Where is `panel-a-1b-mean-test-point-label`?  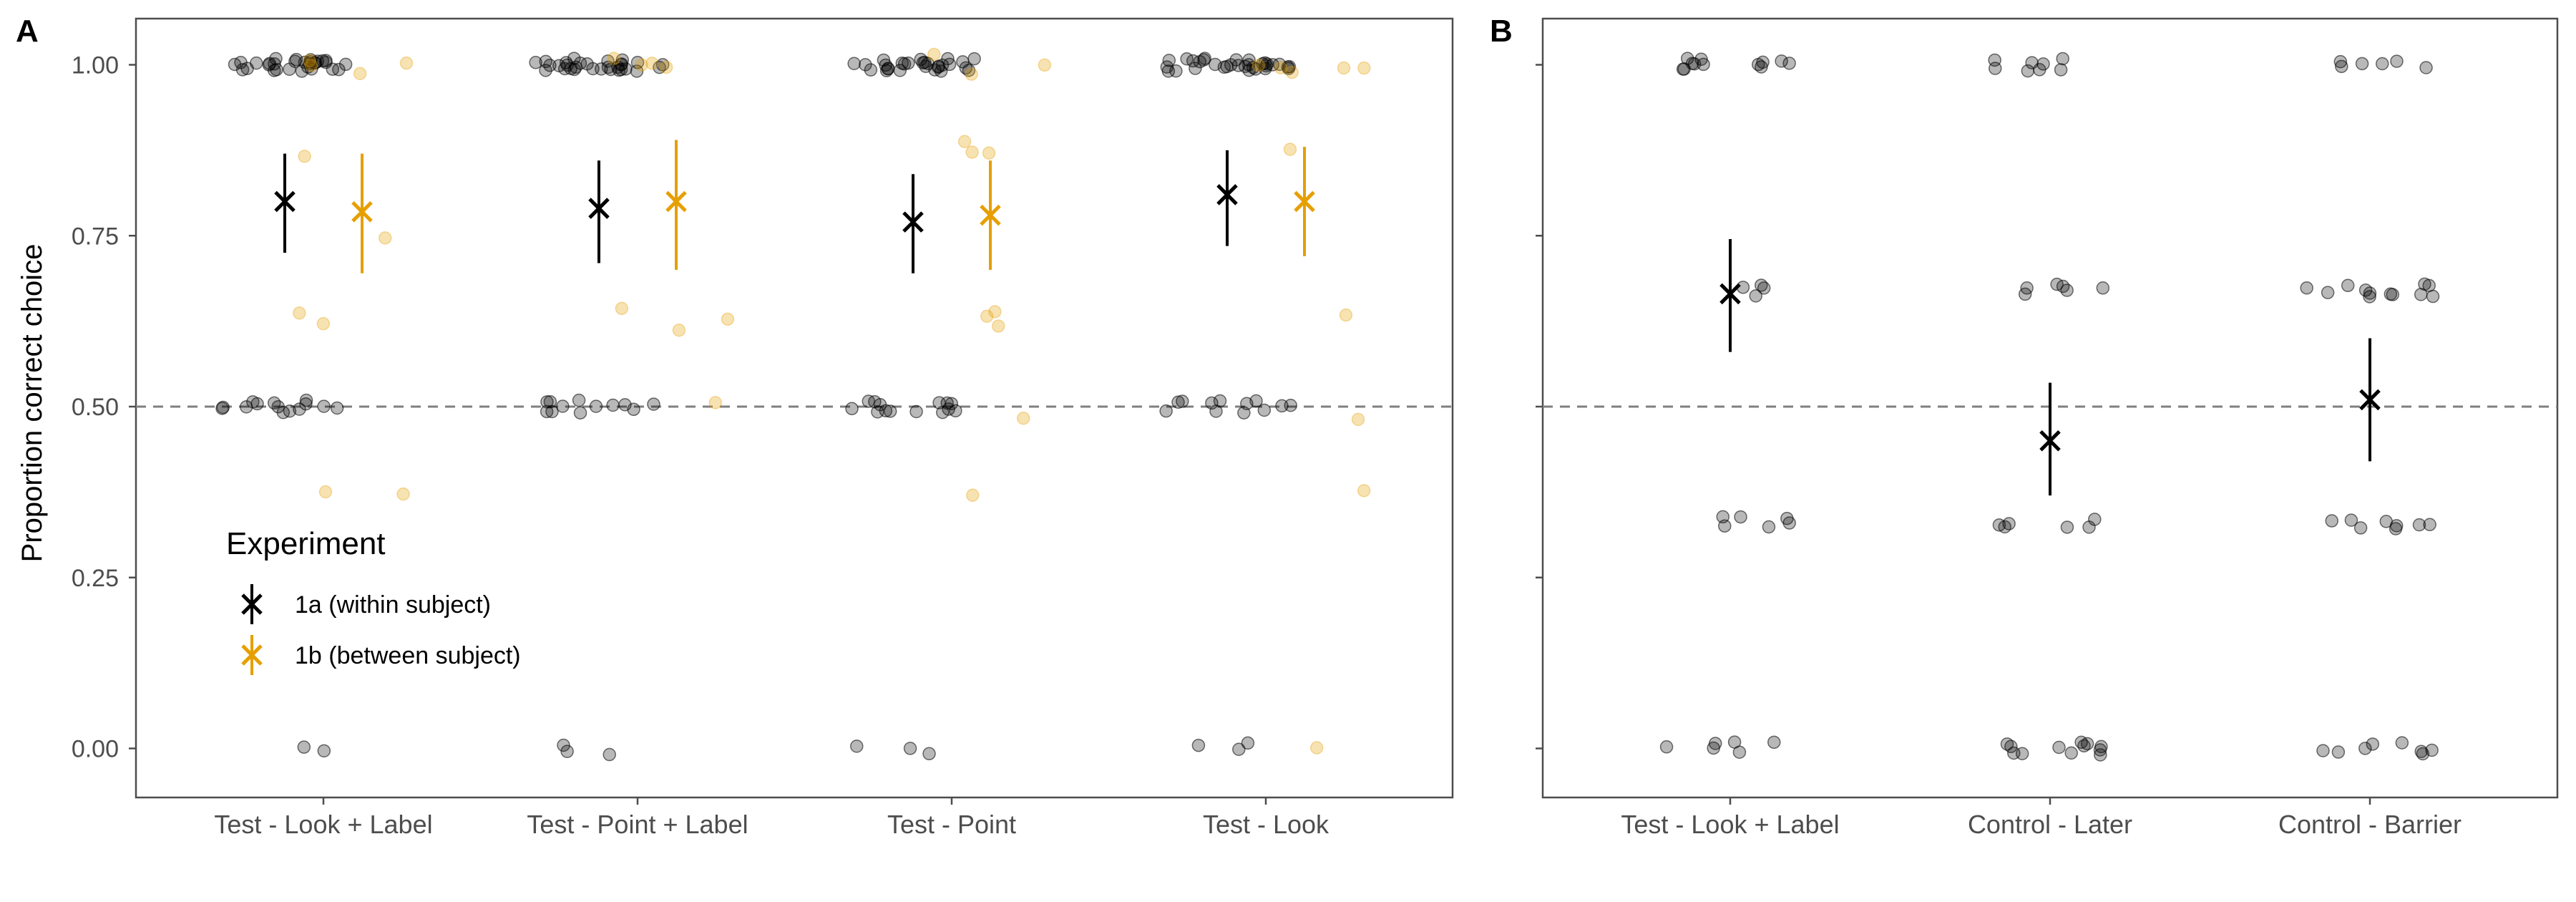 panel-a-1b-mean-test-point-label is located at coordinates (676, 202).